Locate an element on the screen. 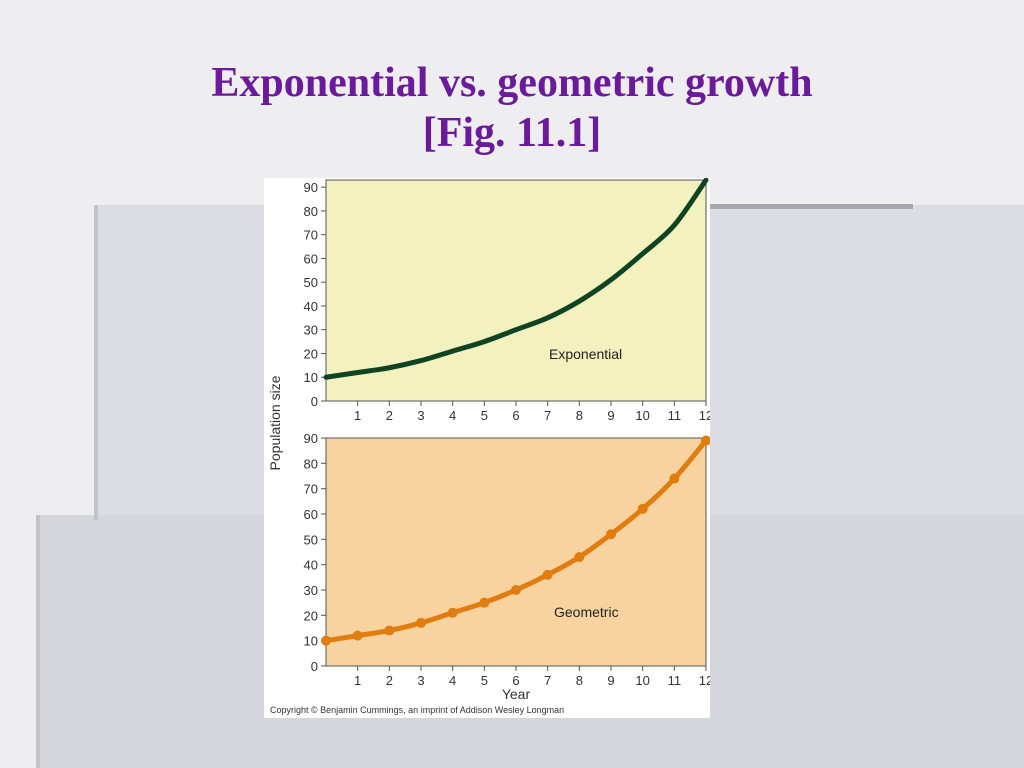 This screenshot has height=768, width=1024. geometric-x-tick-label: 6 is located at coordinates (515, 680).